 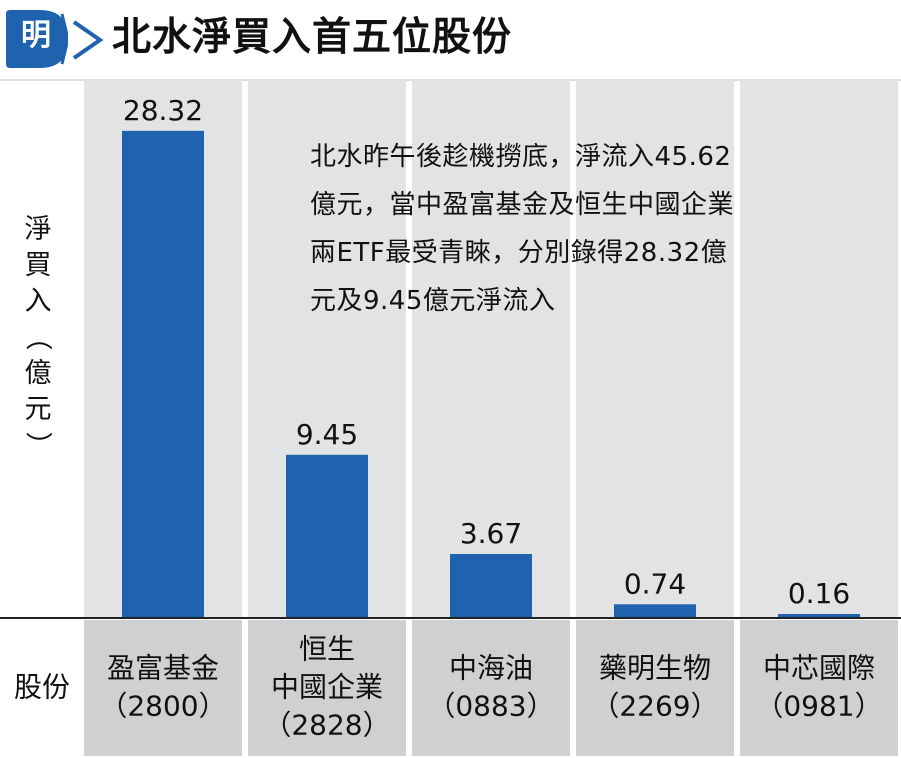 I want to click on header: 明 北水淨買入首五位股份, so click(x=450, y=40).